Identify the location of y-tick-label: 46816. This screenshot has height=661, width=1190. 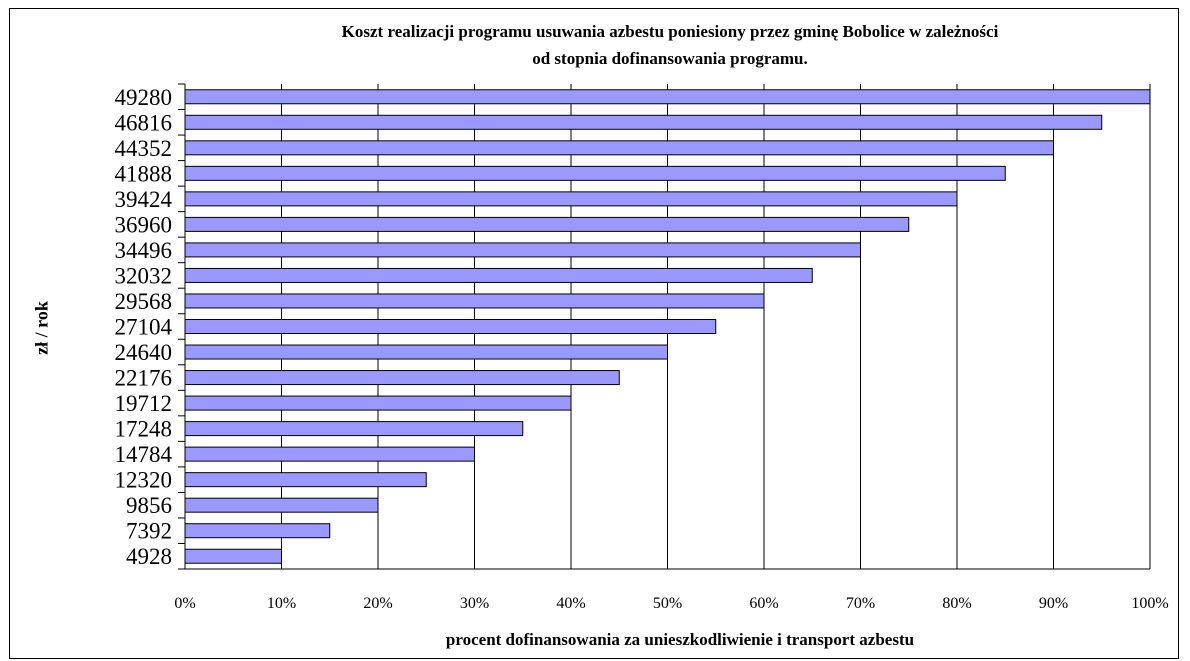
(144, 122).